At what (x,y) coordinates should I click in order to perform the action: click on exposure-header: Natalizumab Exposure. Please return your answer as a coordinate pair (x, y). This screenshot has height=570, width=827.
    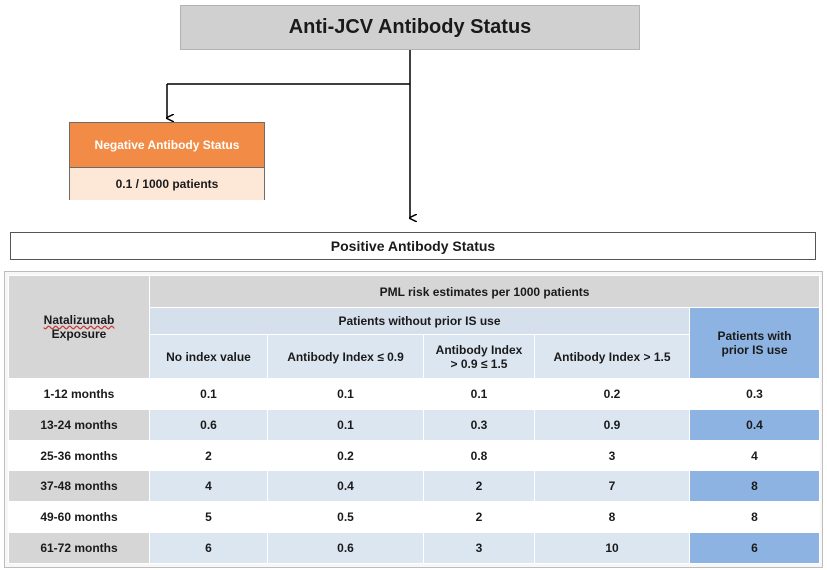
    Looking at the image, I should click on (79, 327).